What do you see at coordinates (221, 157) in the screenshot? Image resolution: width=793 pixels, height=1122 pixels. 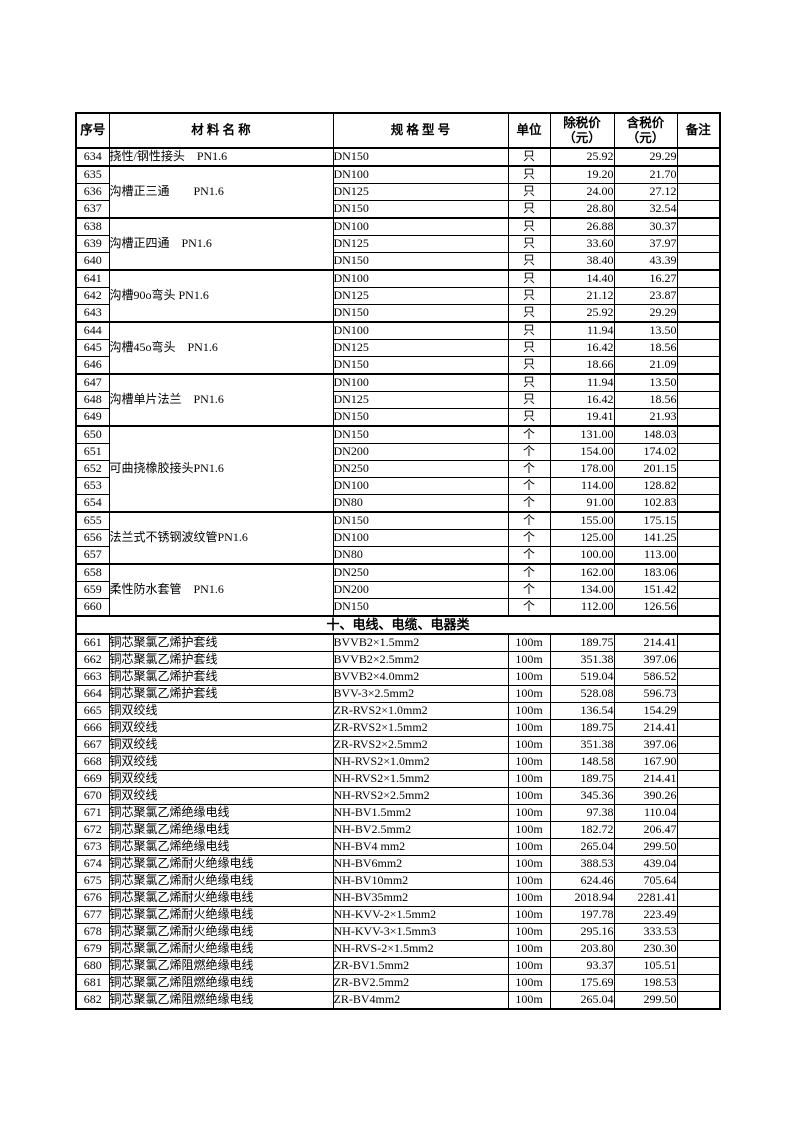 I see `cell-material-name: 挠性/钢性接头 PN1.6` at bounding box center [221, 157].